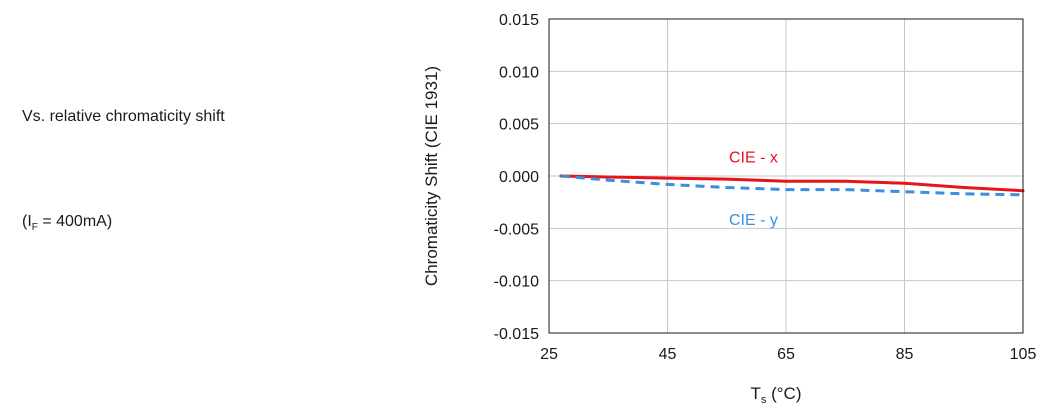  I want to click on x-axis-title: Ts (°C), so click(775, 395).